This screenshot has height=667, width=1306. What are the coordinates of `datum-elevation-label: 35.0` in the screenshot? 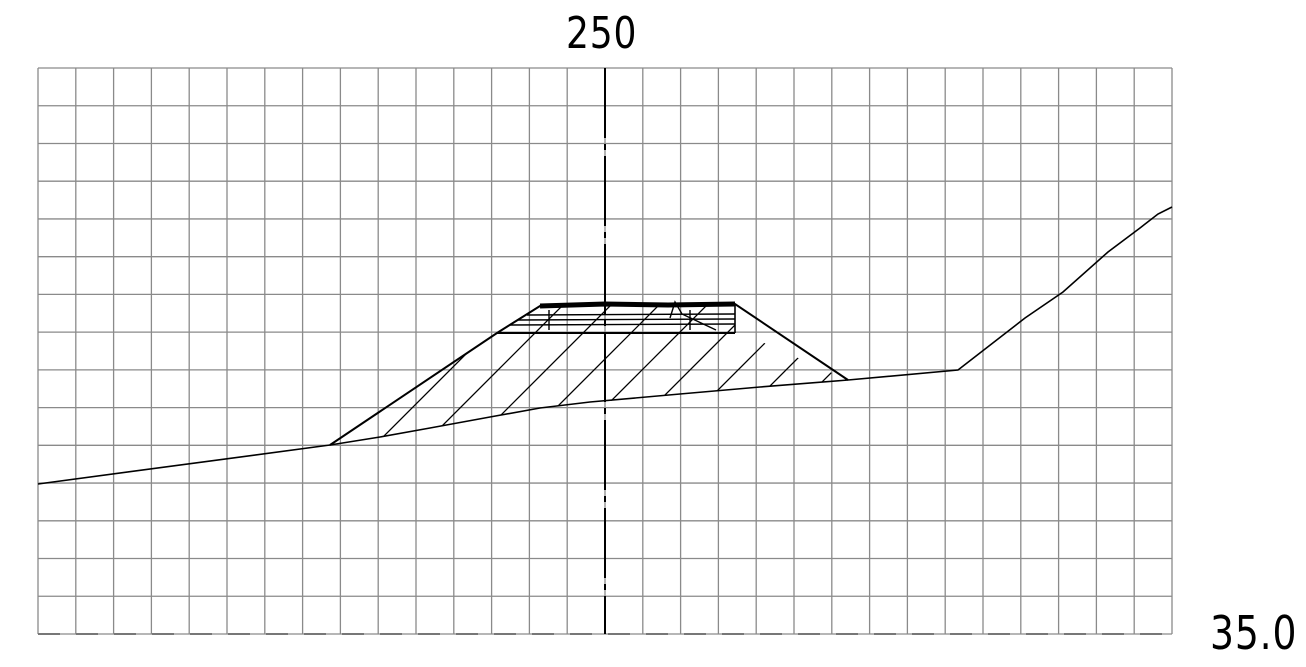 It's located at (1254, 633).